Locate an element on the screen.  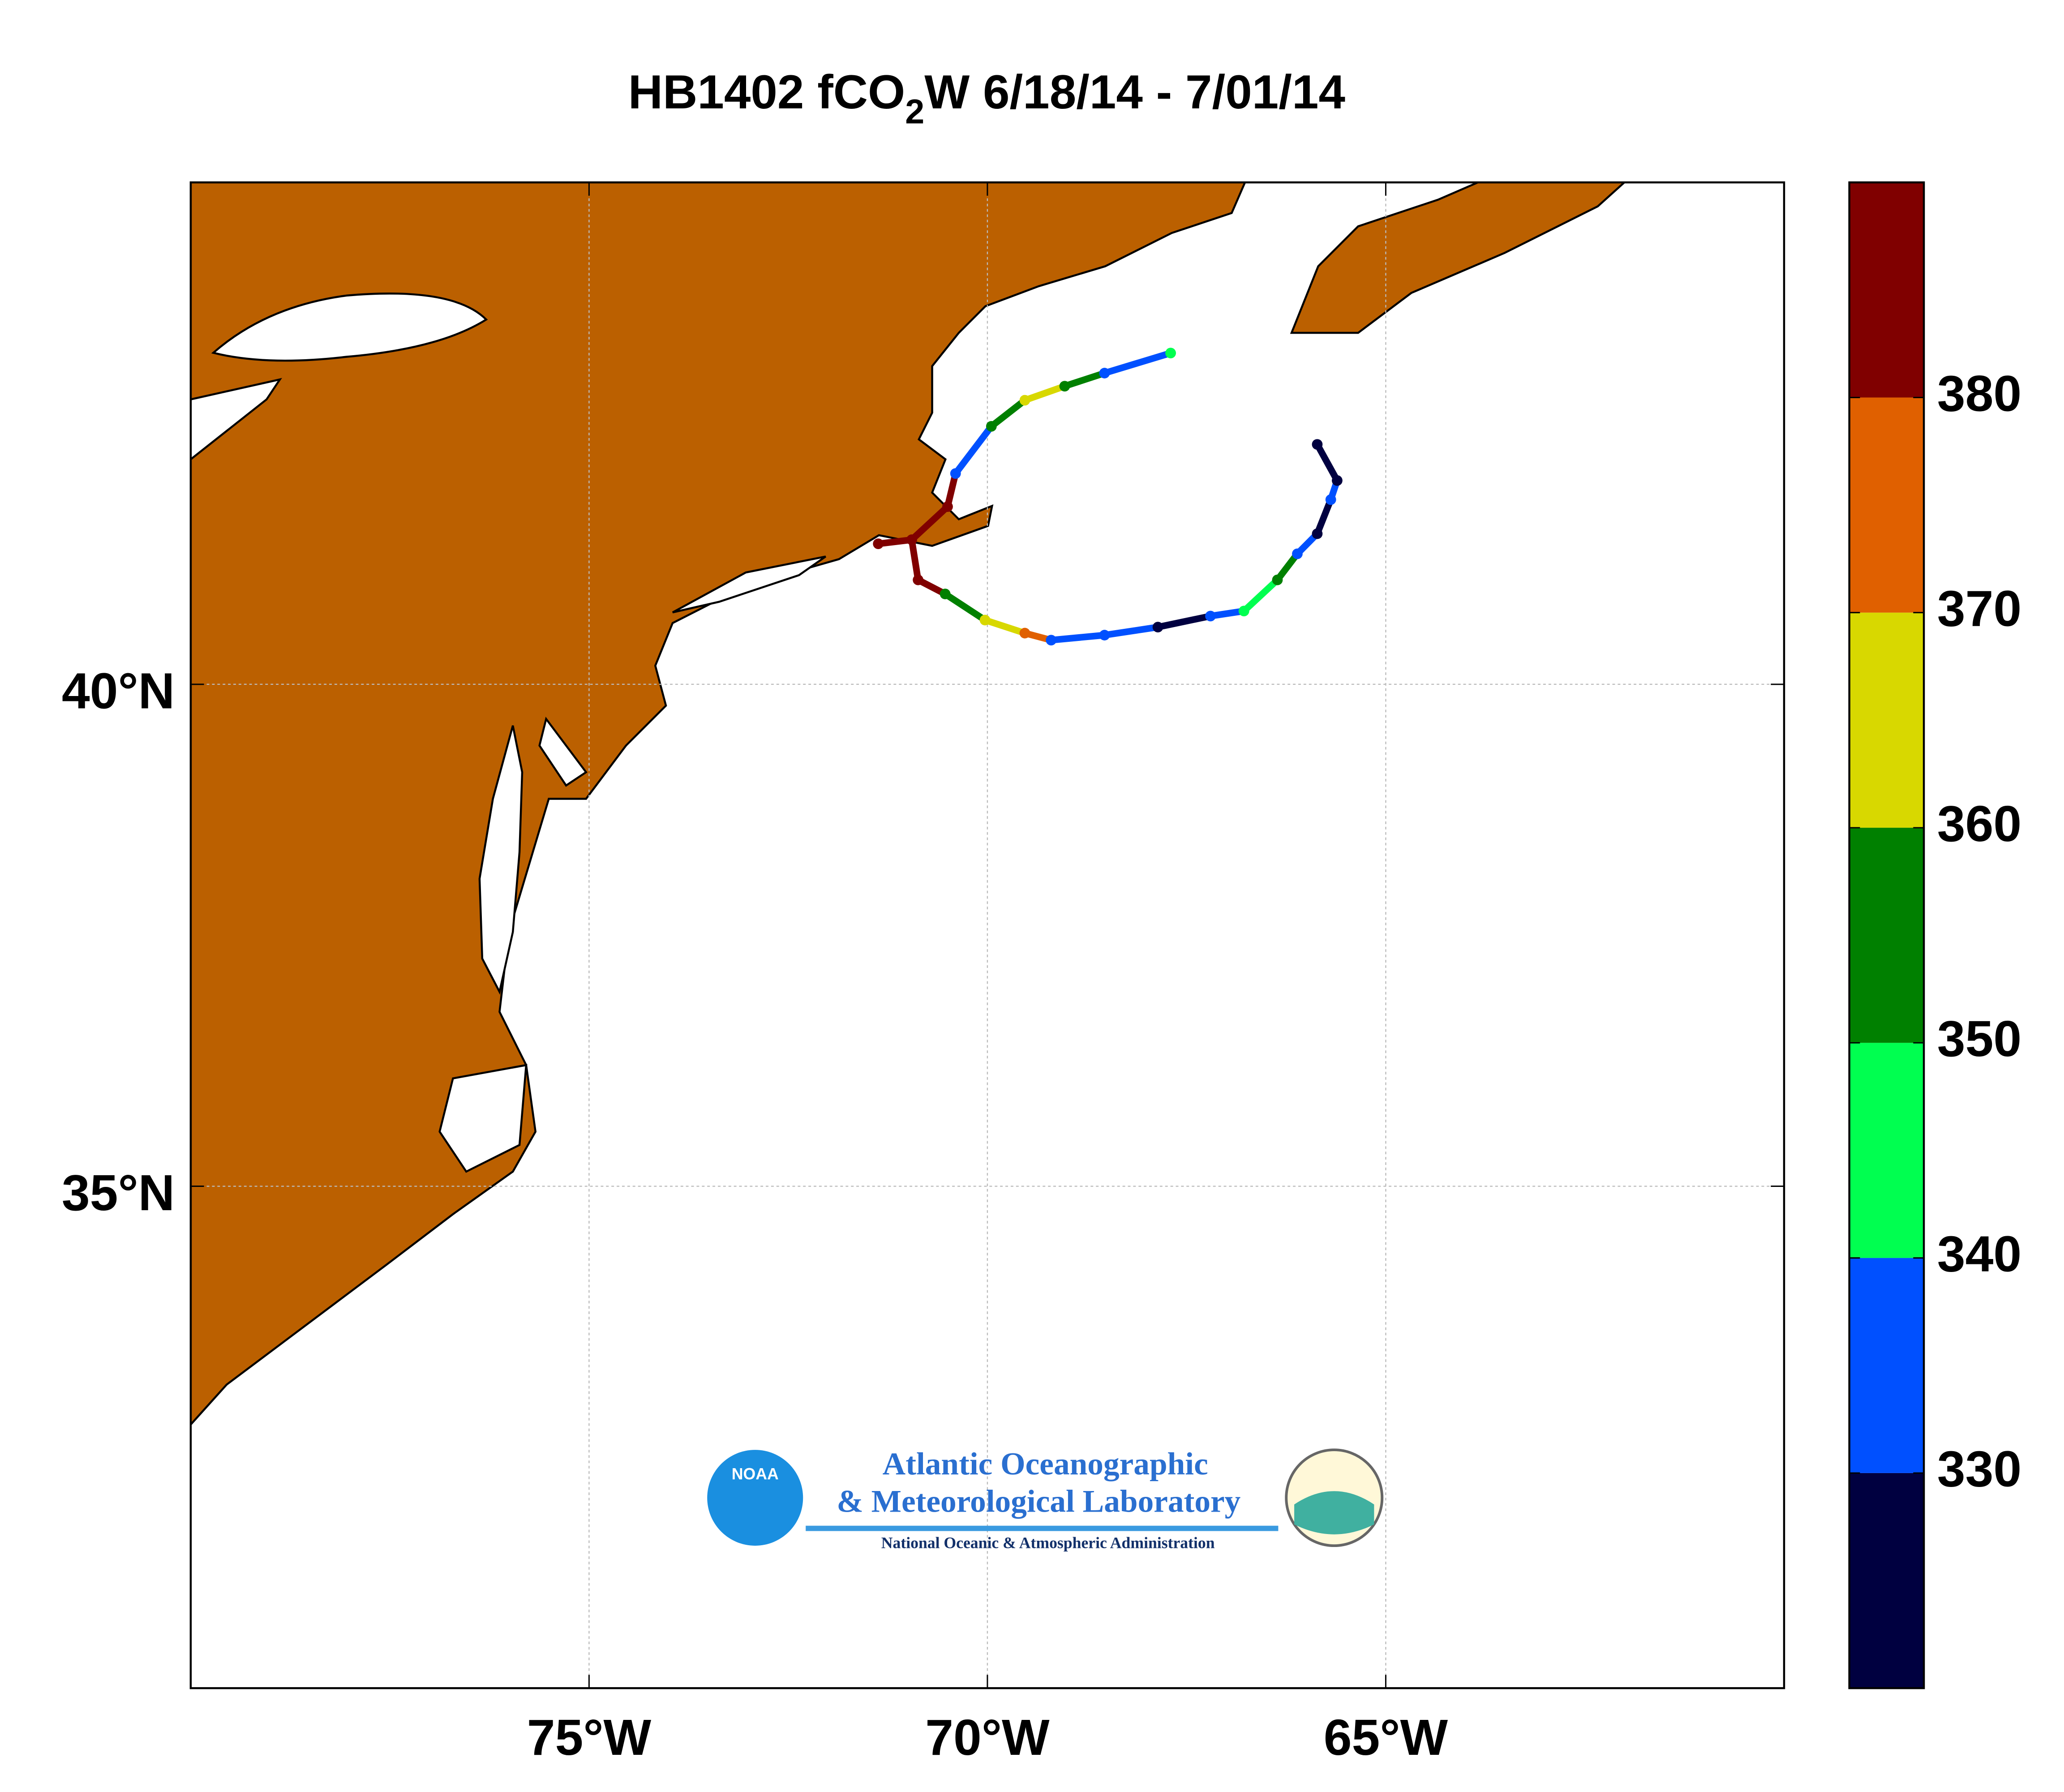
title-part: HB1402 fCO is located at coordinates (766, 92).